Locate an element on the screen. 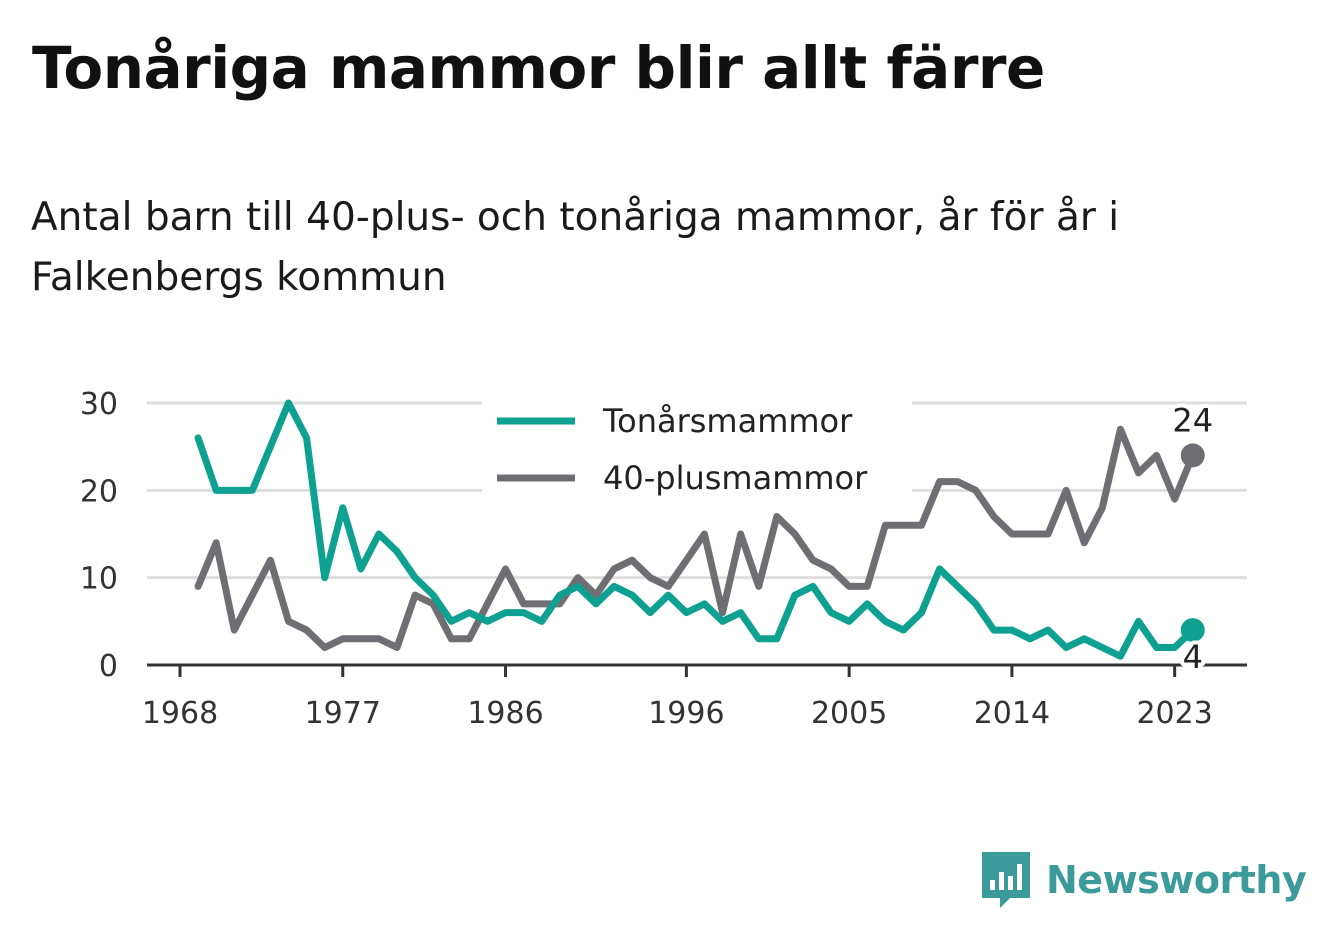 Image resolution: width=1322 pixels, height=939 pixels. end-value-label: 24 is located at coordinates (1192, 420).